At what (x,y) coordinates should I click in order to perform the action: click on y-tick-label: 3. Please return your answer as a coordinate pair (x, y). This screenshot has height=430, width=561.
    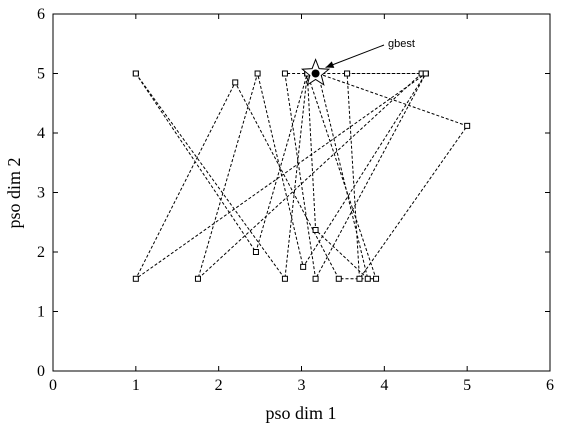
    Looking at the image, I should click on (41, 193).